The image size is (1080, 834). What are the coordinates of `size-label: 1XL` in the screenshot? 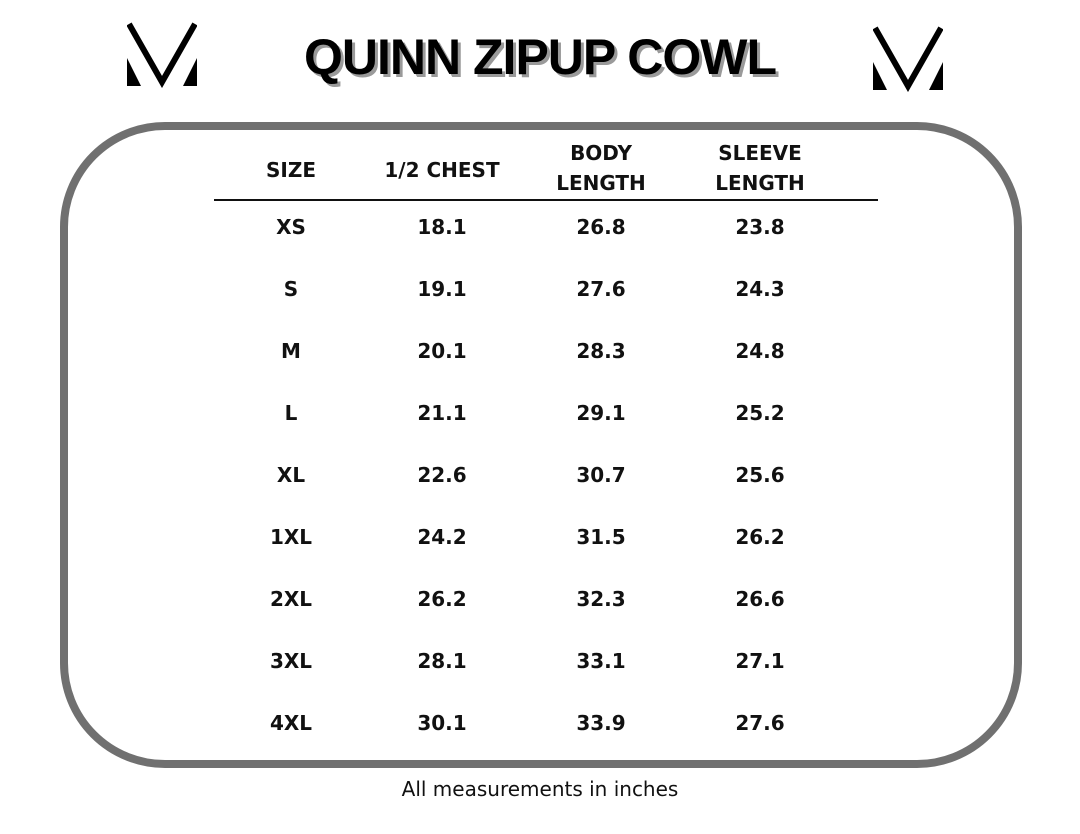 It's located at (291, 537).